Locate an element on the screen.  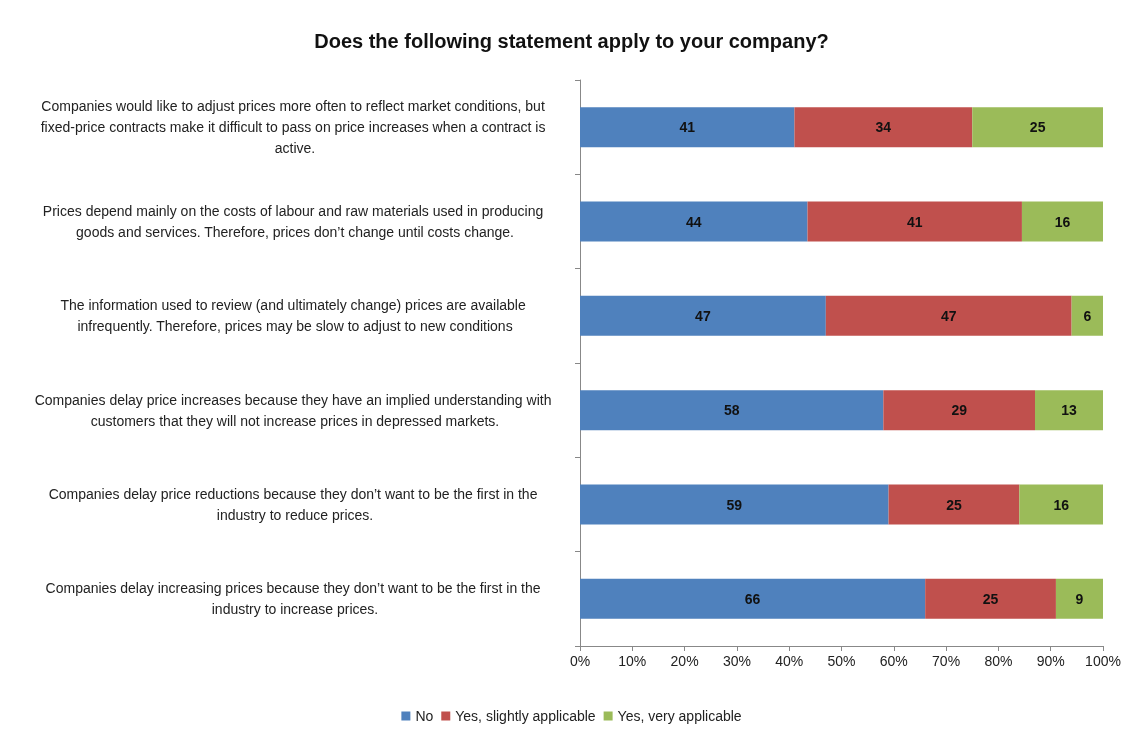
legend-label: Yes, slightly applicable is located at coordinates (525, 716).